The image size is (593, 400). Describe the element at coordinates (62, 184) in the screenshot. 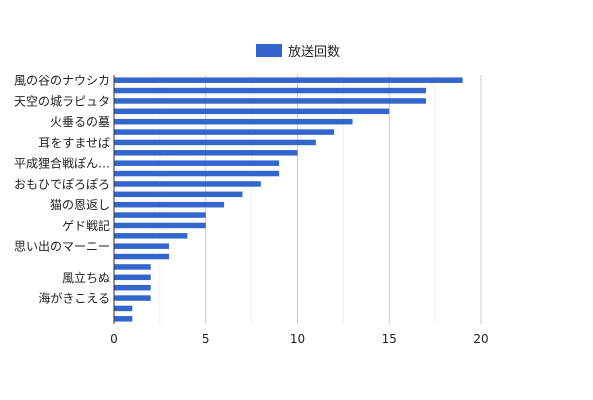

I see `category-label: おもひでぽろぽろ` at that location.